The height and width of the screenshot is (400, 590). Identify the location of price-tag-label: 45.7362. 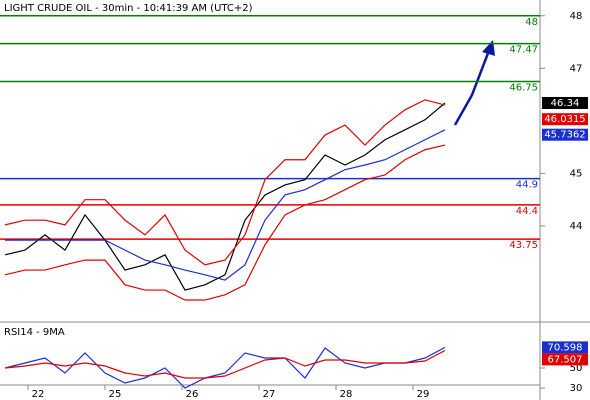
(564, 135).